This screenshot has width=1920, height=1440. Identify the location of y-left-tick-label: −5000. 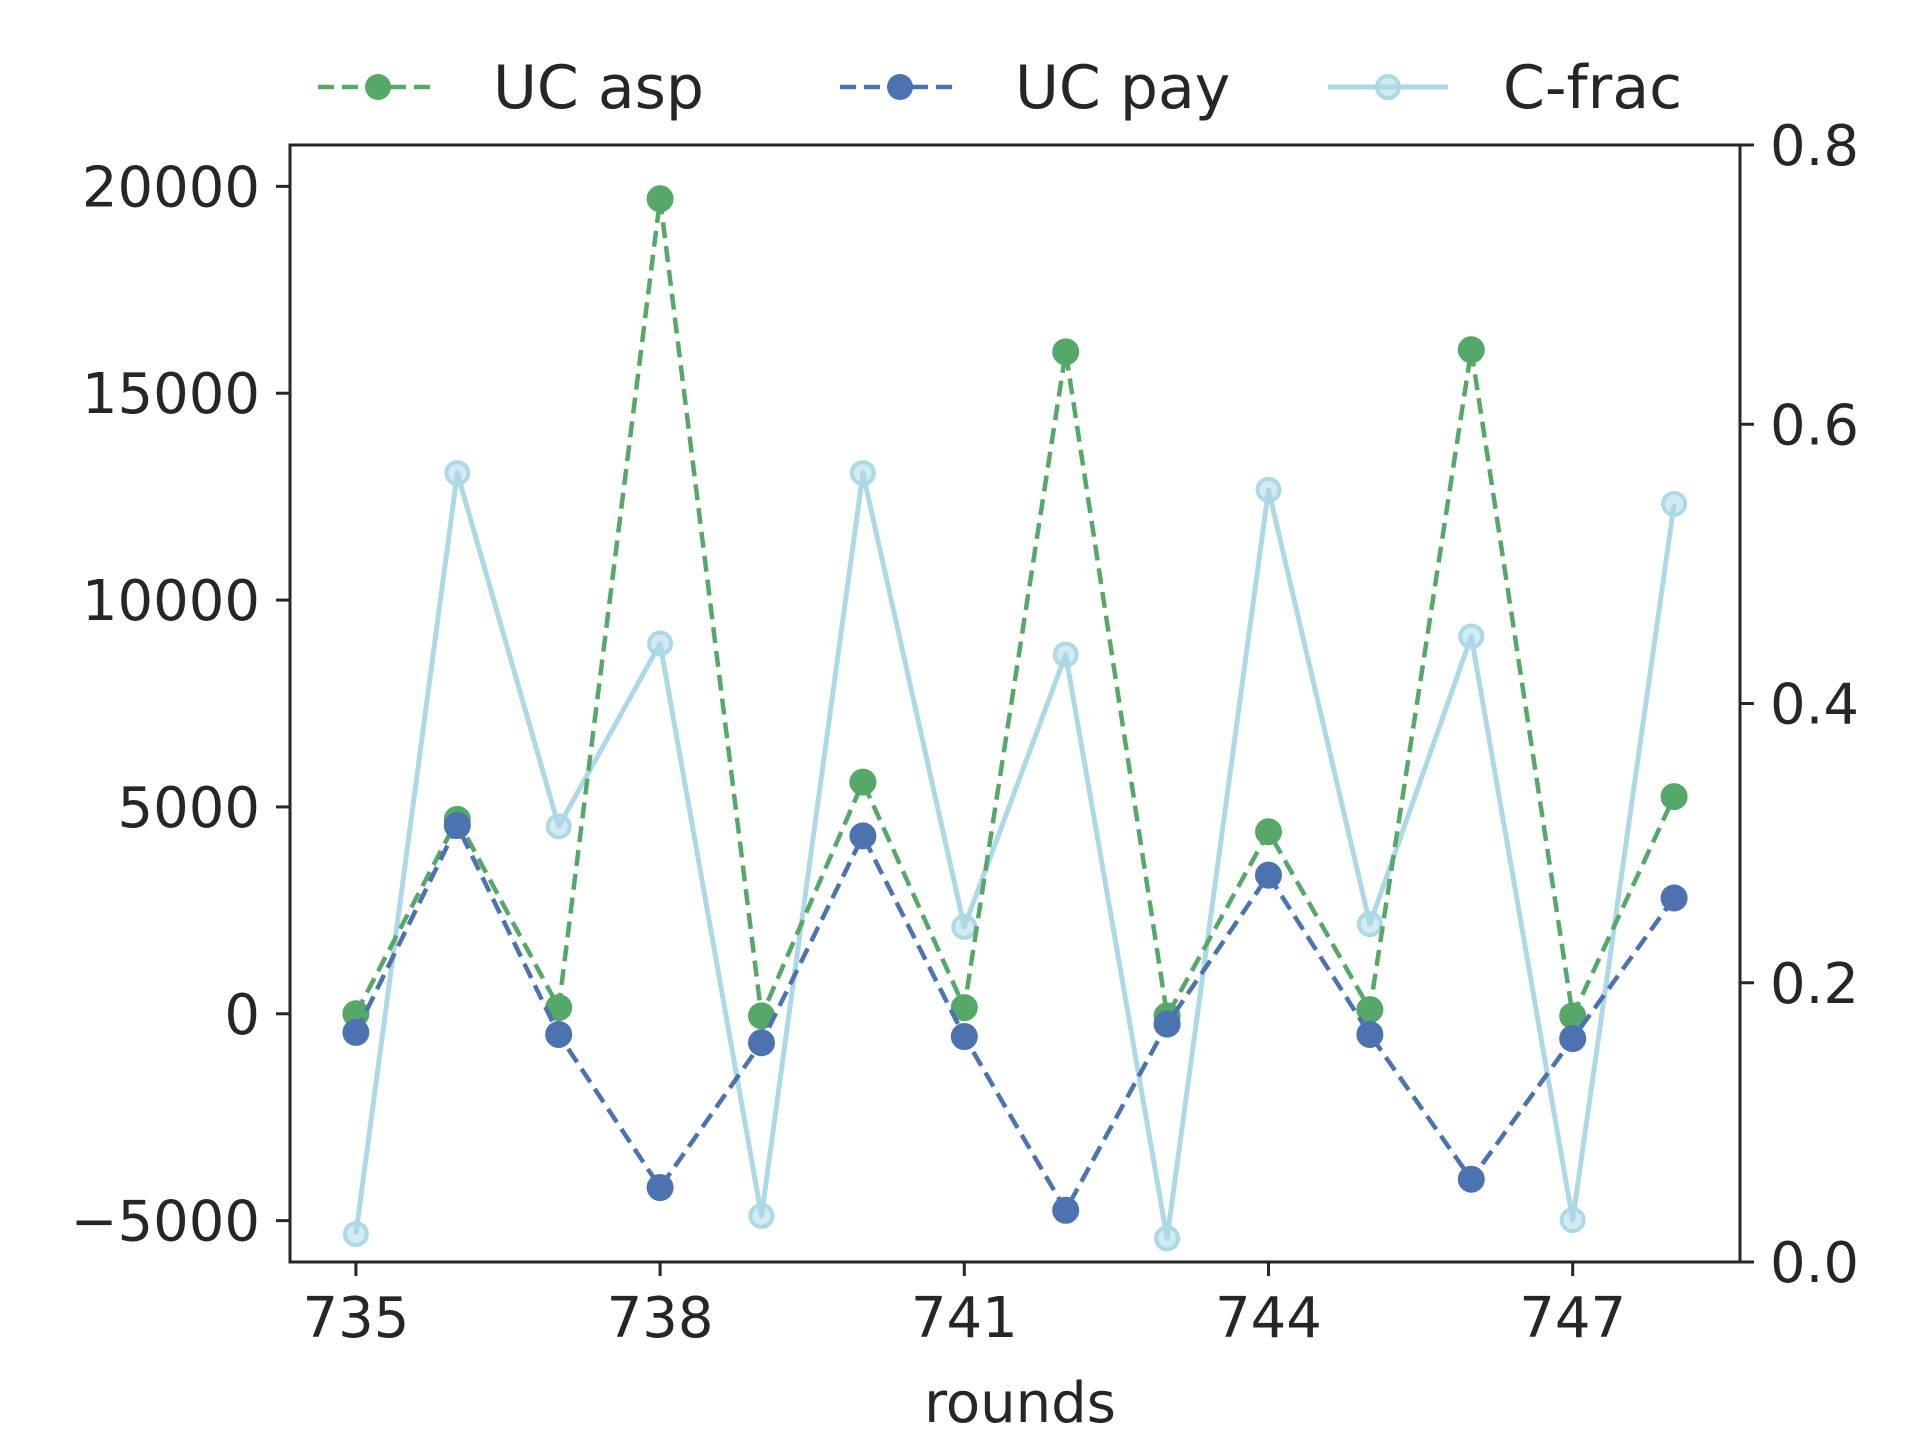
(165, 1222).